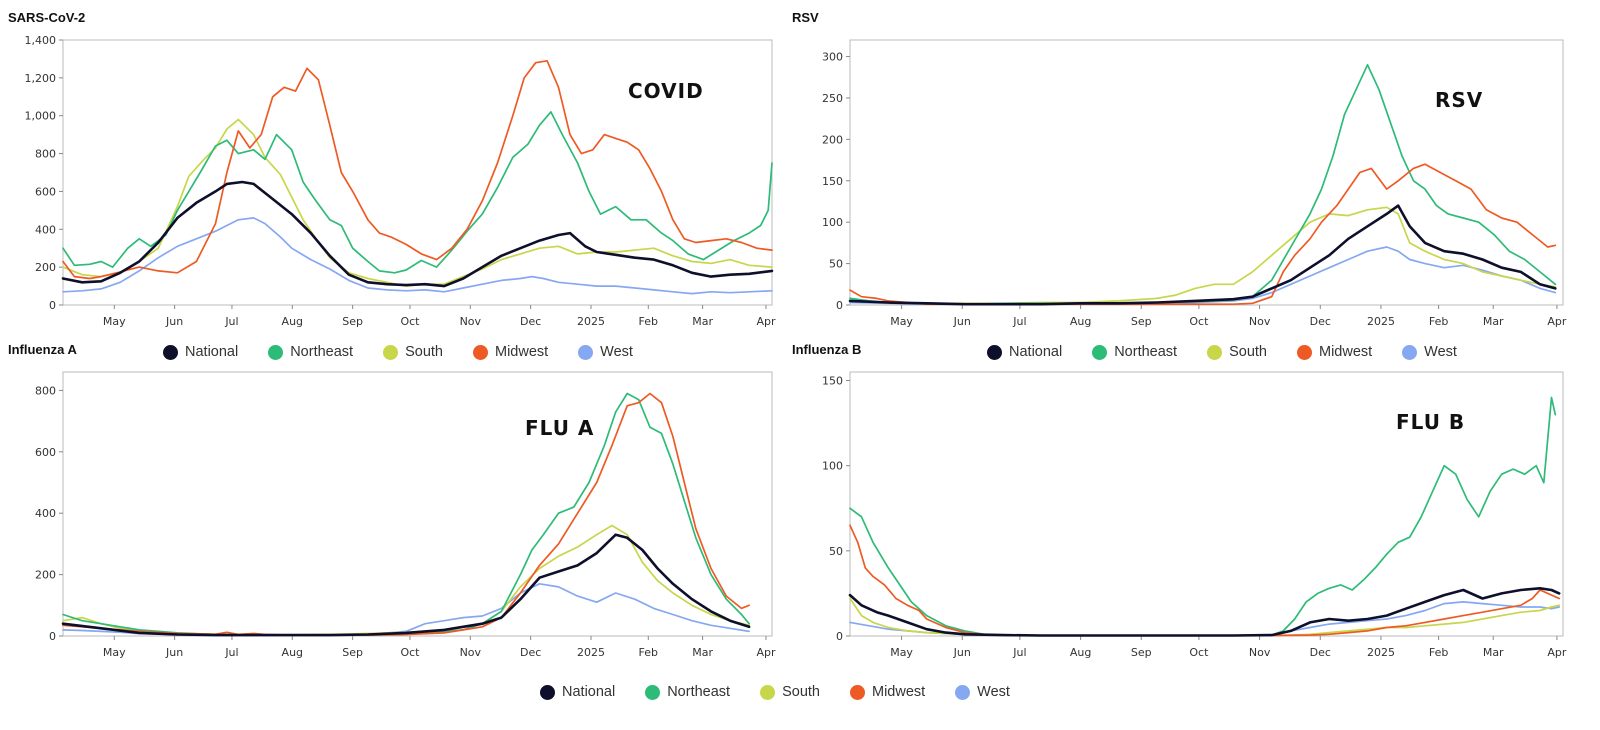  Describe the element at coordinates (559, 428) in the screenshot. I see `chart-annotation: FLU A` at that location.